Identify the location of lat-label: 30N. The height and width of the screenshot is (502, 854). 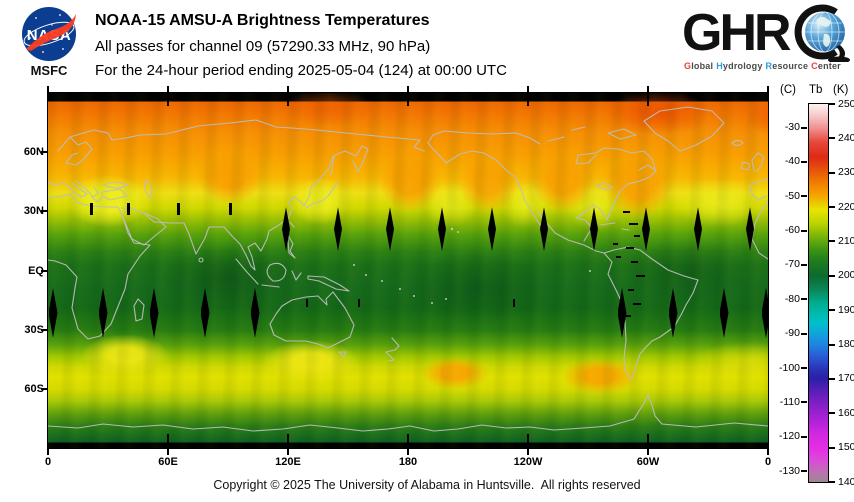
(33, 211).